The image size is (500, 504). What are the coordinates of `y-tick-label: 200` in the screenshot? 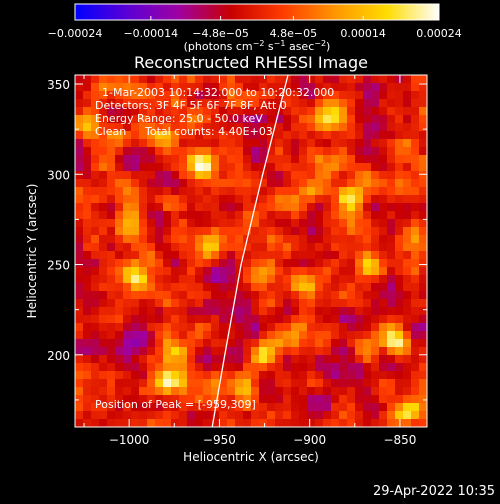 It's located at (58, 356).